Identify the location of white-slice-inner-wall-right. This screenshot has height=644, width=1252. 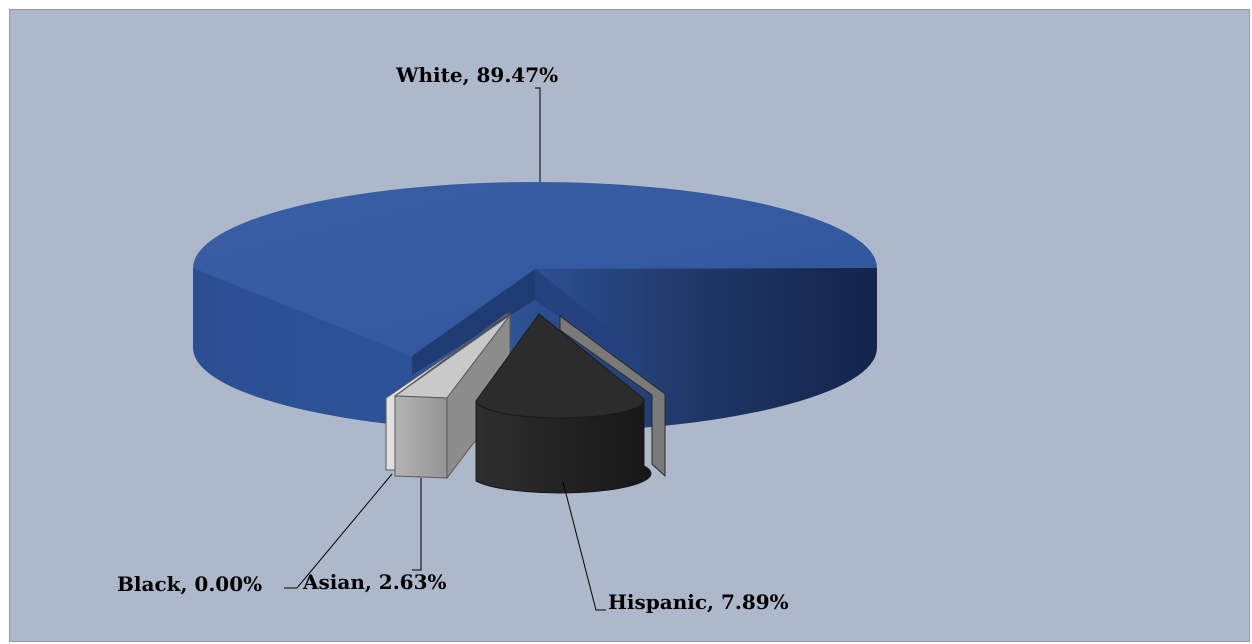
(587, 320).